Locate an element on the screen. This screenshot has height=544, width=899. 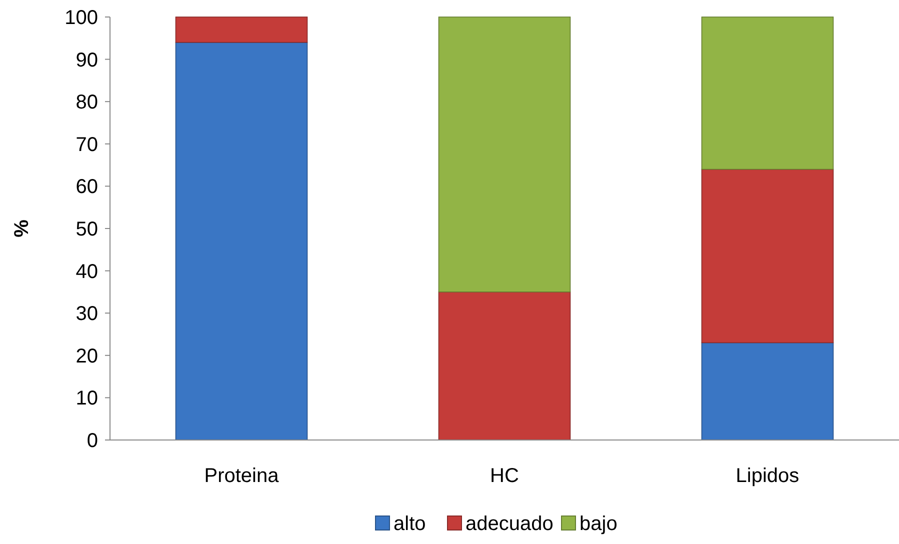
y-tick-label: 30 is located at coordinates (87, 314).